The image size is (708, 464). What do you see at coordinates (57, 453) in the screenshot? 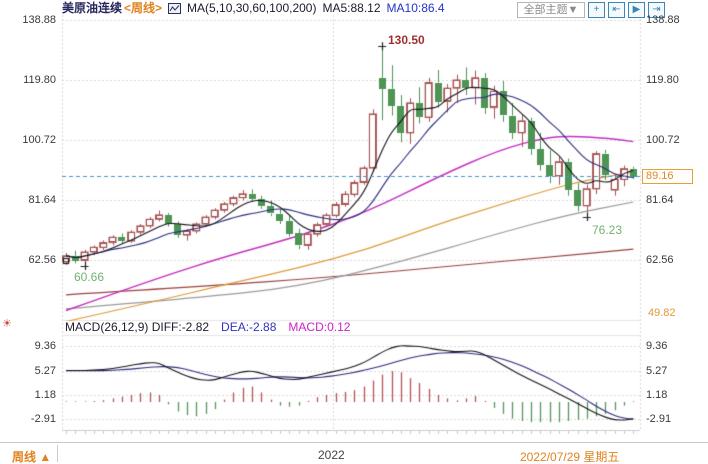
I see `divider` at bounding box center [57, 453].